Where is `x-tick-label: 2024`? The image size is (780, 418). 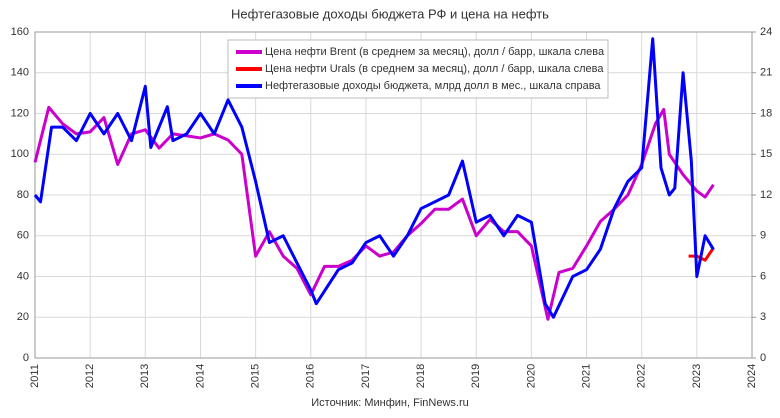
x-tick-label: 2024 is located at coordinates (752, 376).